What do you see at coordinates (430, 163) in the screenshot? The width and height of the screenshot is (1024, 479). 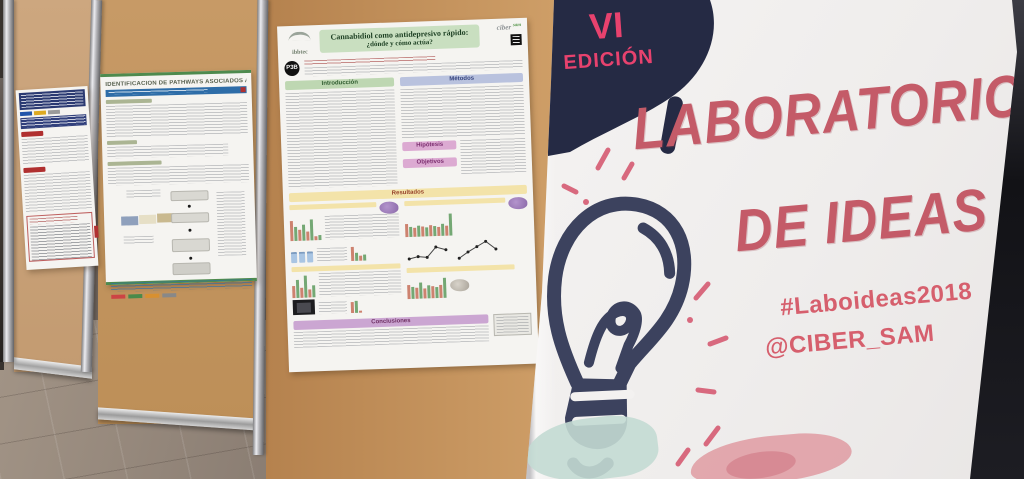 I see `section-objectives: Objetivos` at bounding box center [430, 163].